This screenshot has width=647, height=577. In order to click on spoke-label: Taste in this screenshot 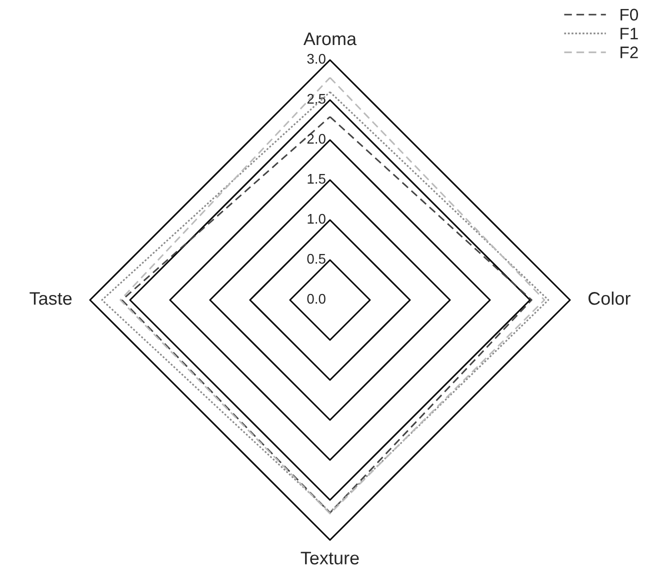, I will do `click(51, 298)`.